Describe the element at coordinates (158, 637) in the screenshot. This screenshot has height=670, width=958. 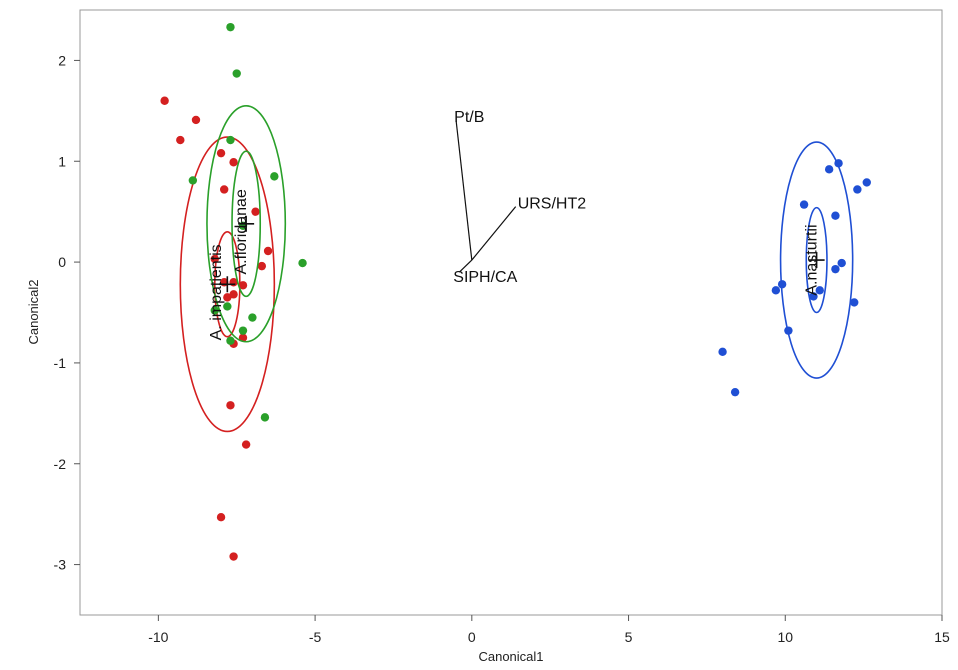
I see `x-tick-label: -10` at that location.